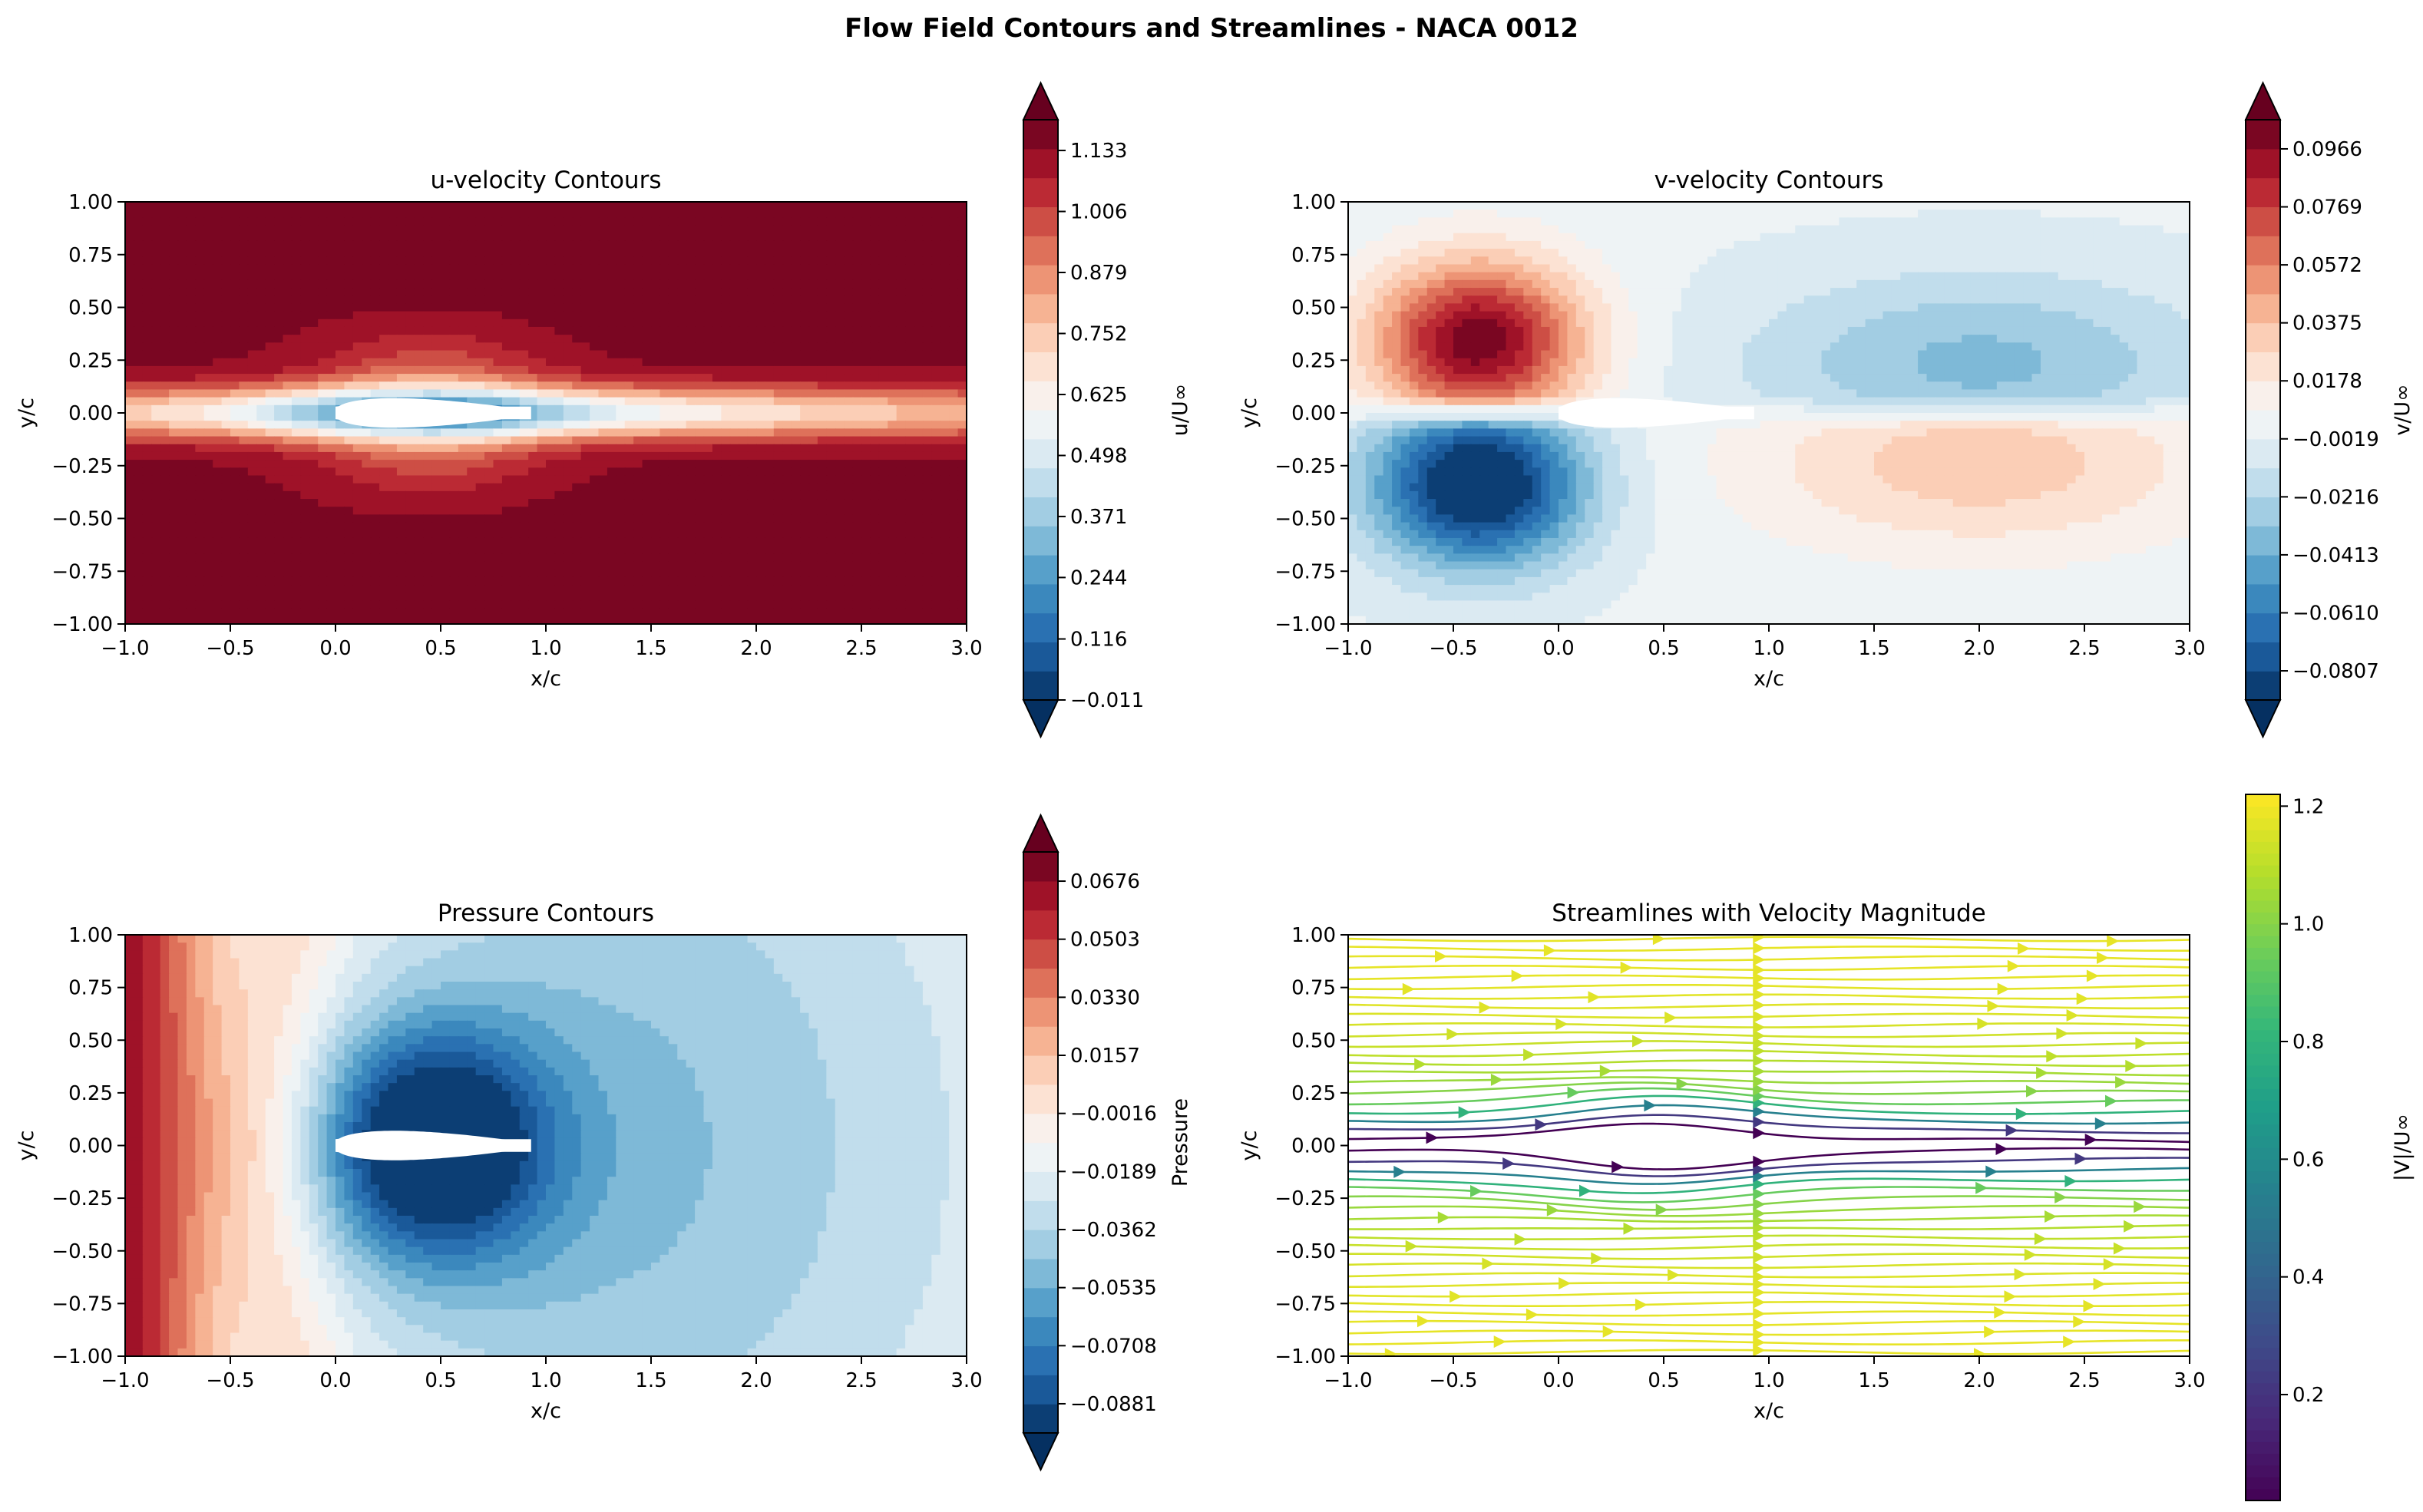 This screenshot has width=2423, height=1512. What do you see at coordinates (125, 1381) in the screenshot?
I see `x-tick-label: −1.0` at bounding box center [125, 1381].